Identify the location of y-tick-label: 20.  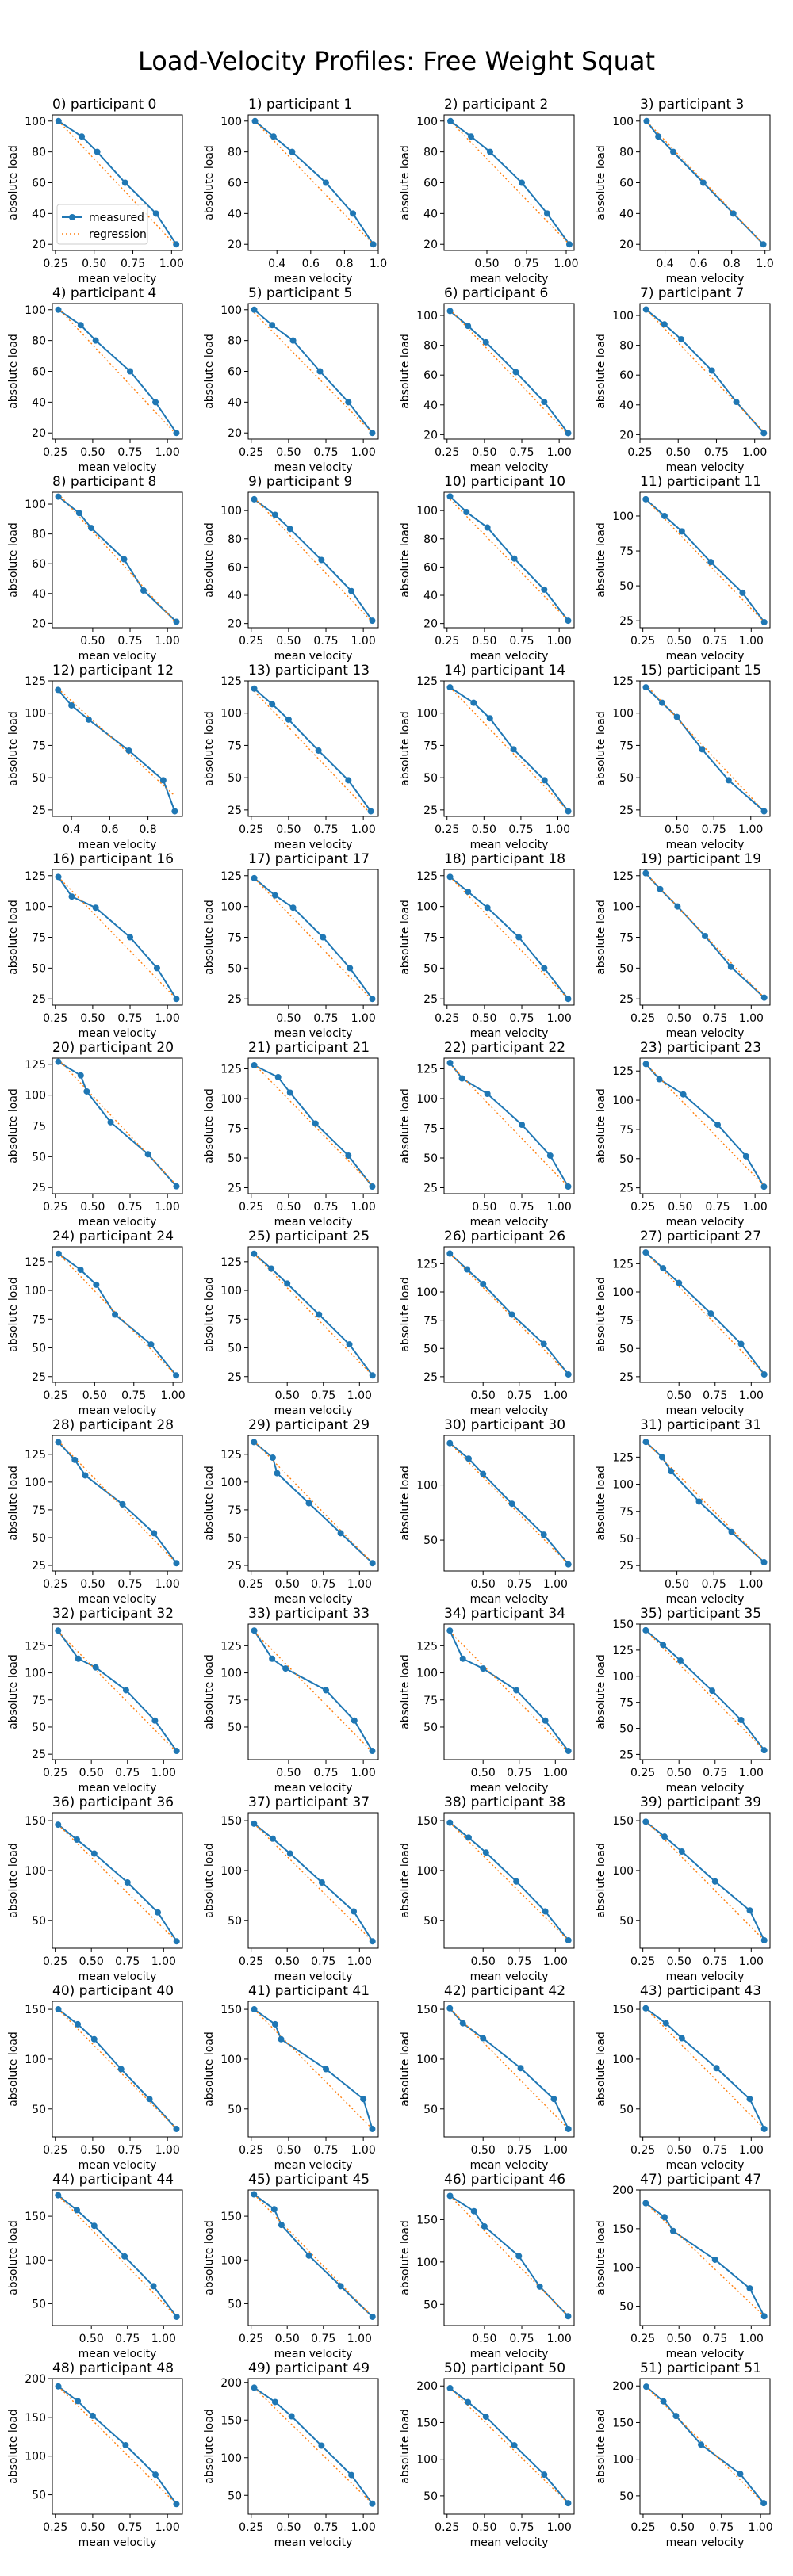
(235, 245).